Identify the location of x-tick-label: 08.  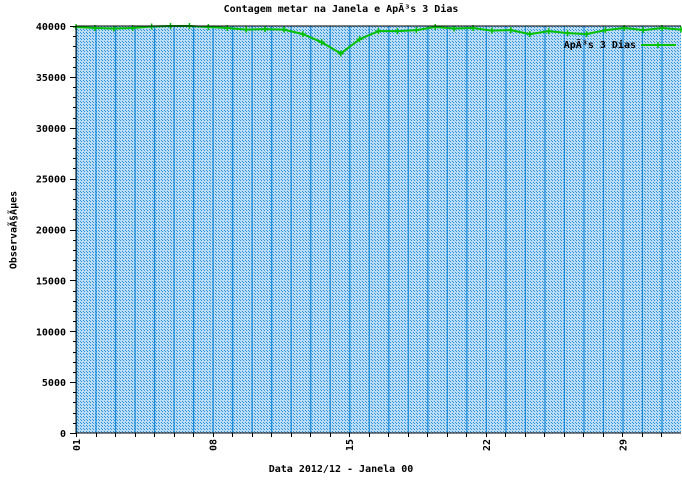
(214, 445).